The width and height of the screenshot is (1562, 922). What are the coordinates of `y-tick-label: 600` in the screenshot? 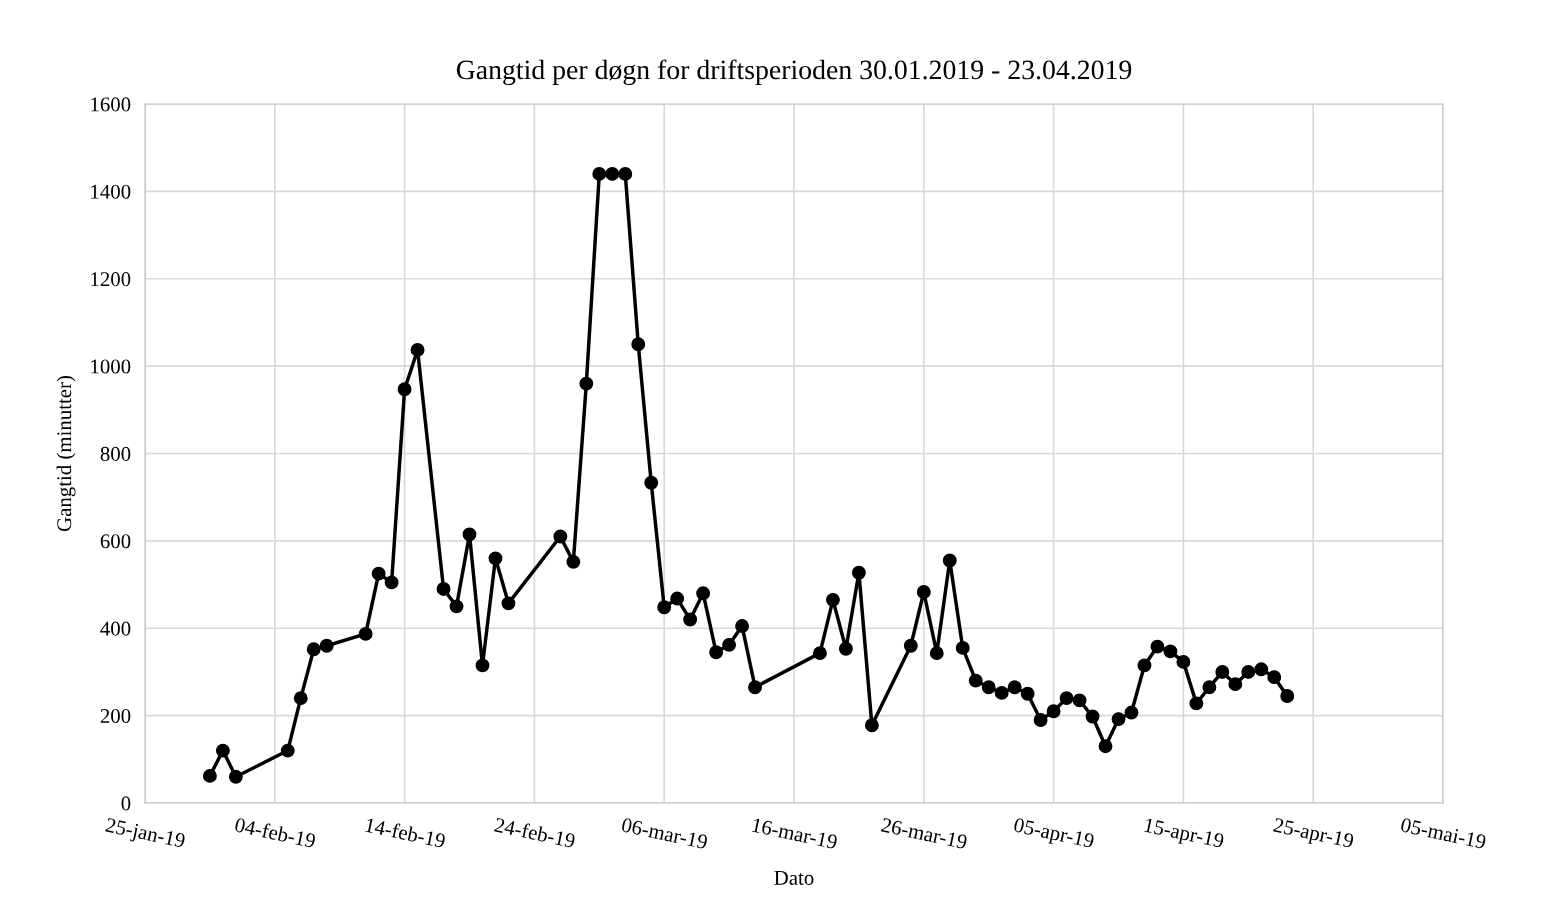 It's located at (115, 541).